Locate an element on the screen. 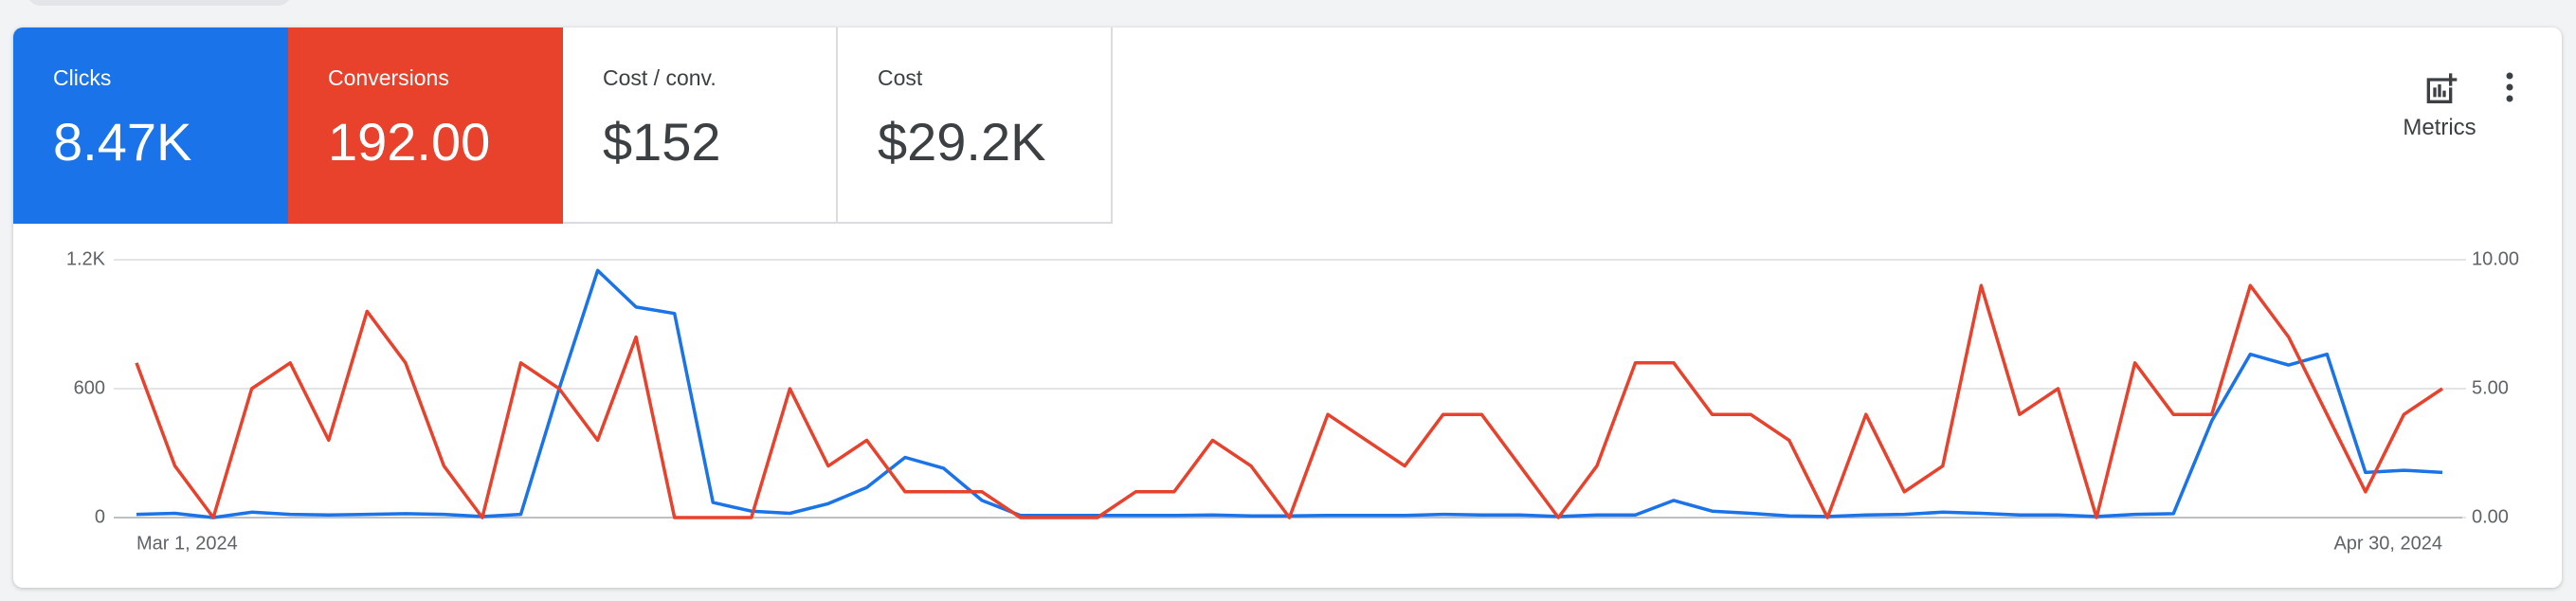 The image size is (2576, 601). scorecard-label: Conversions is located at coordinates (388, 77).